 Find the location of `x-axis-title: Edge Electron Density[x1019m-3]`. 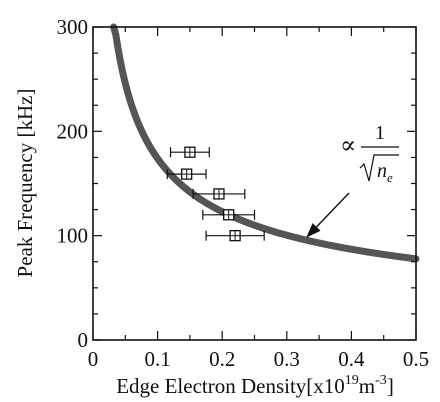

x-axis-title: Edge Electron Density[x1019m-3] is located at coordinates (255, 385).